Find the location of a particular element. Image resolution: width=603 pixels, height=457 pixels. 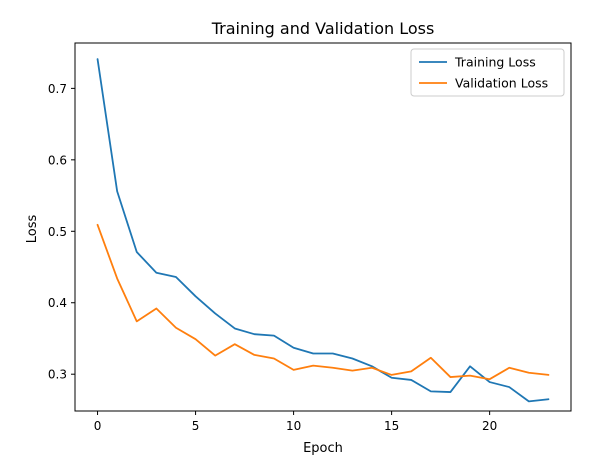

chart-title: Training and Validation Loss is located at coordinates (323, 28).